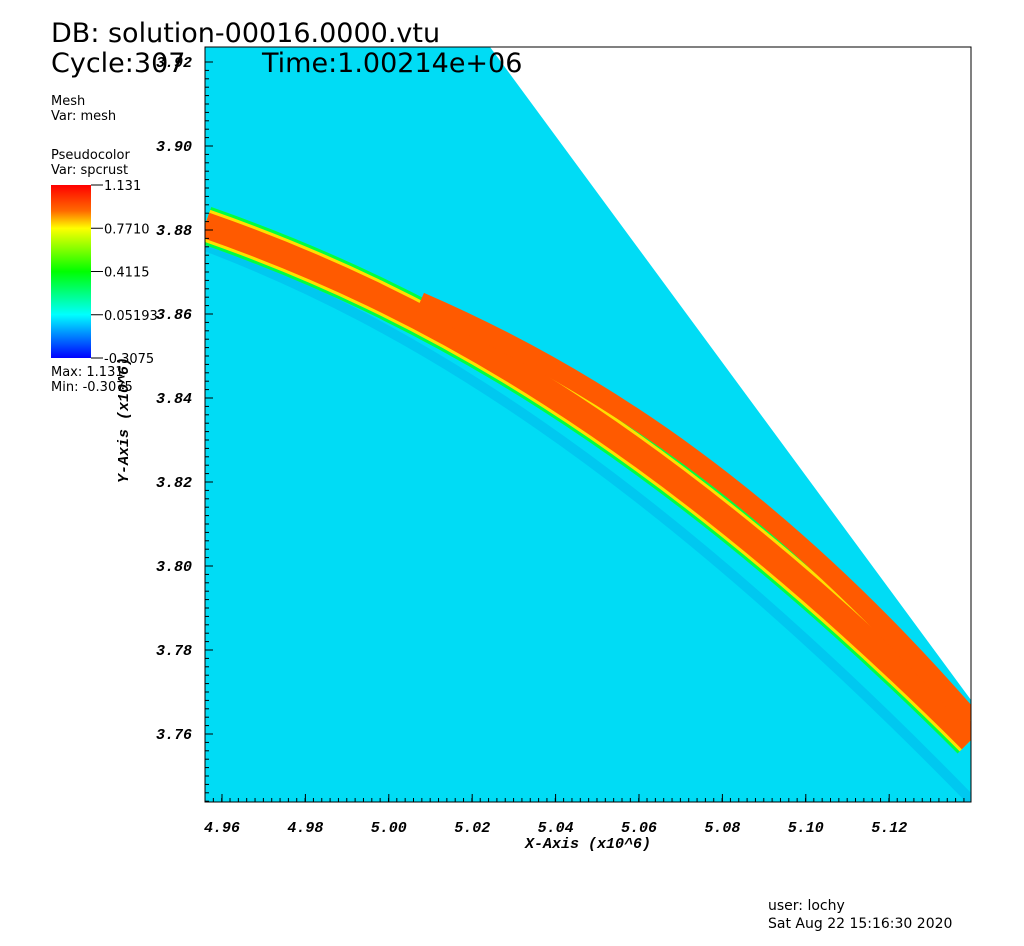 The height and width of the screenshot is (946, 1024). Describe the element at coordinates (122, 186) in the screenshot. I see `colorbar-label: 1.131` at that location.